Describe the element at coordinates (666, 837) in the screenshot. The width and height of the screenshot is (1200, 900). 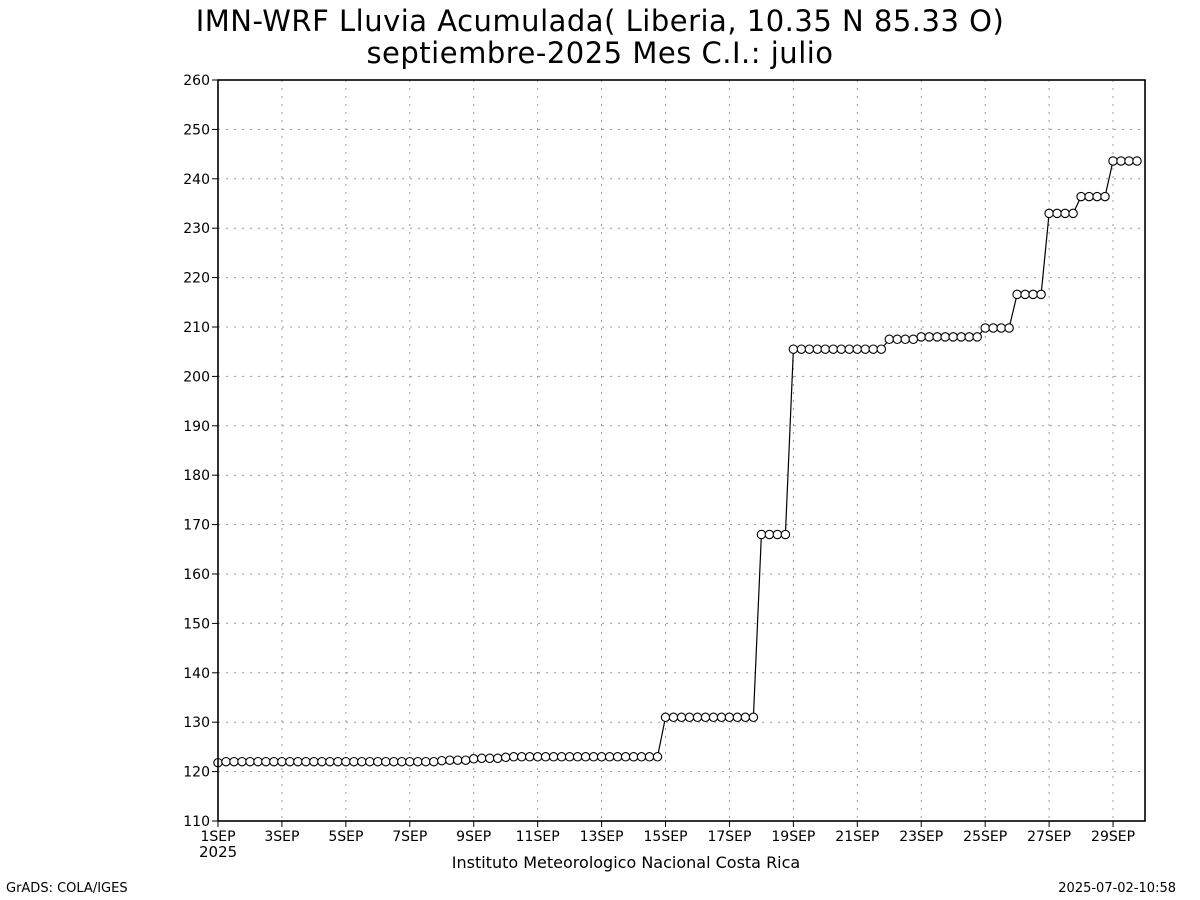
I see `x-tick-label: 15SEP` at that location.